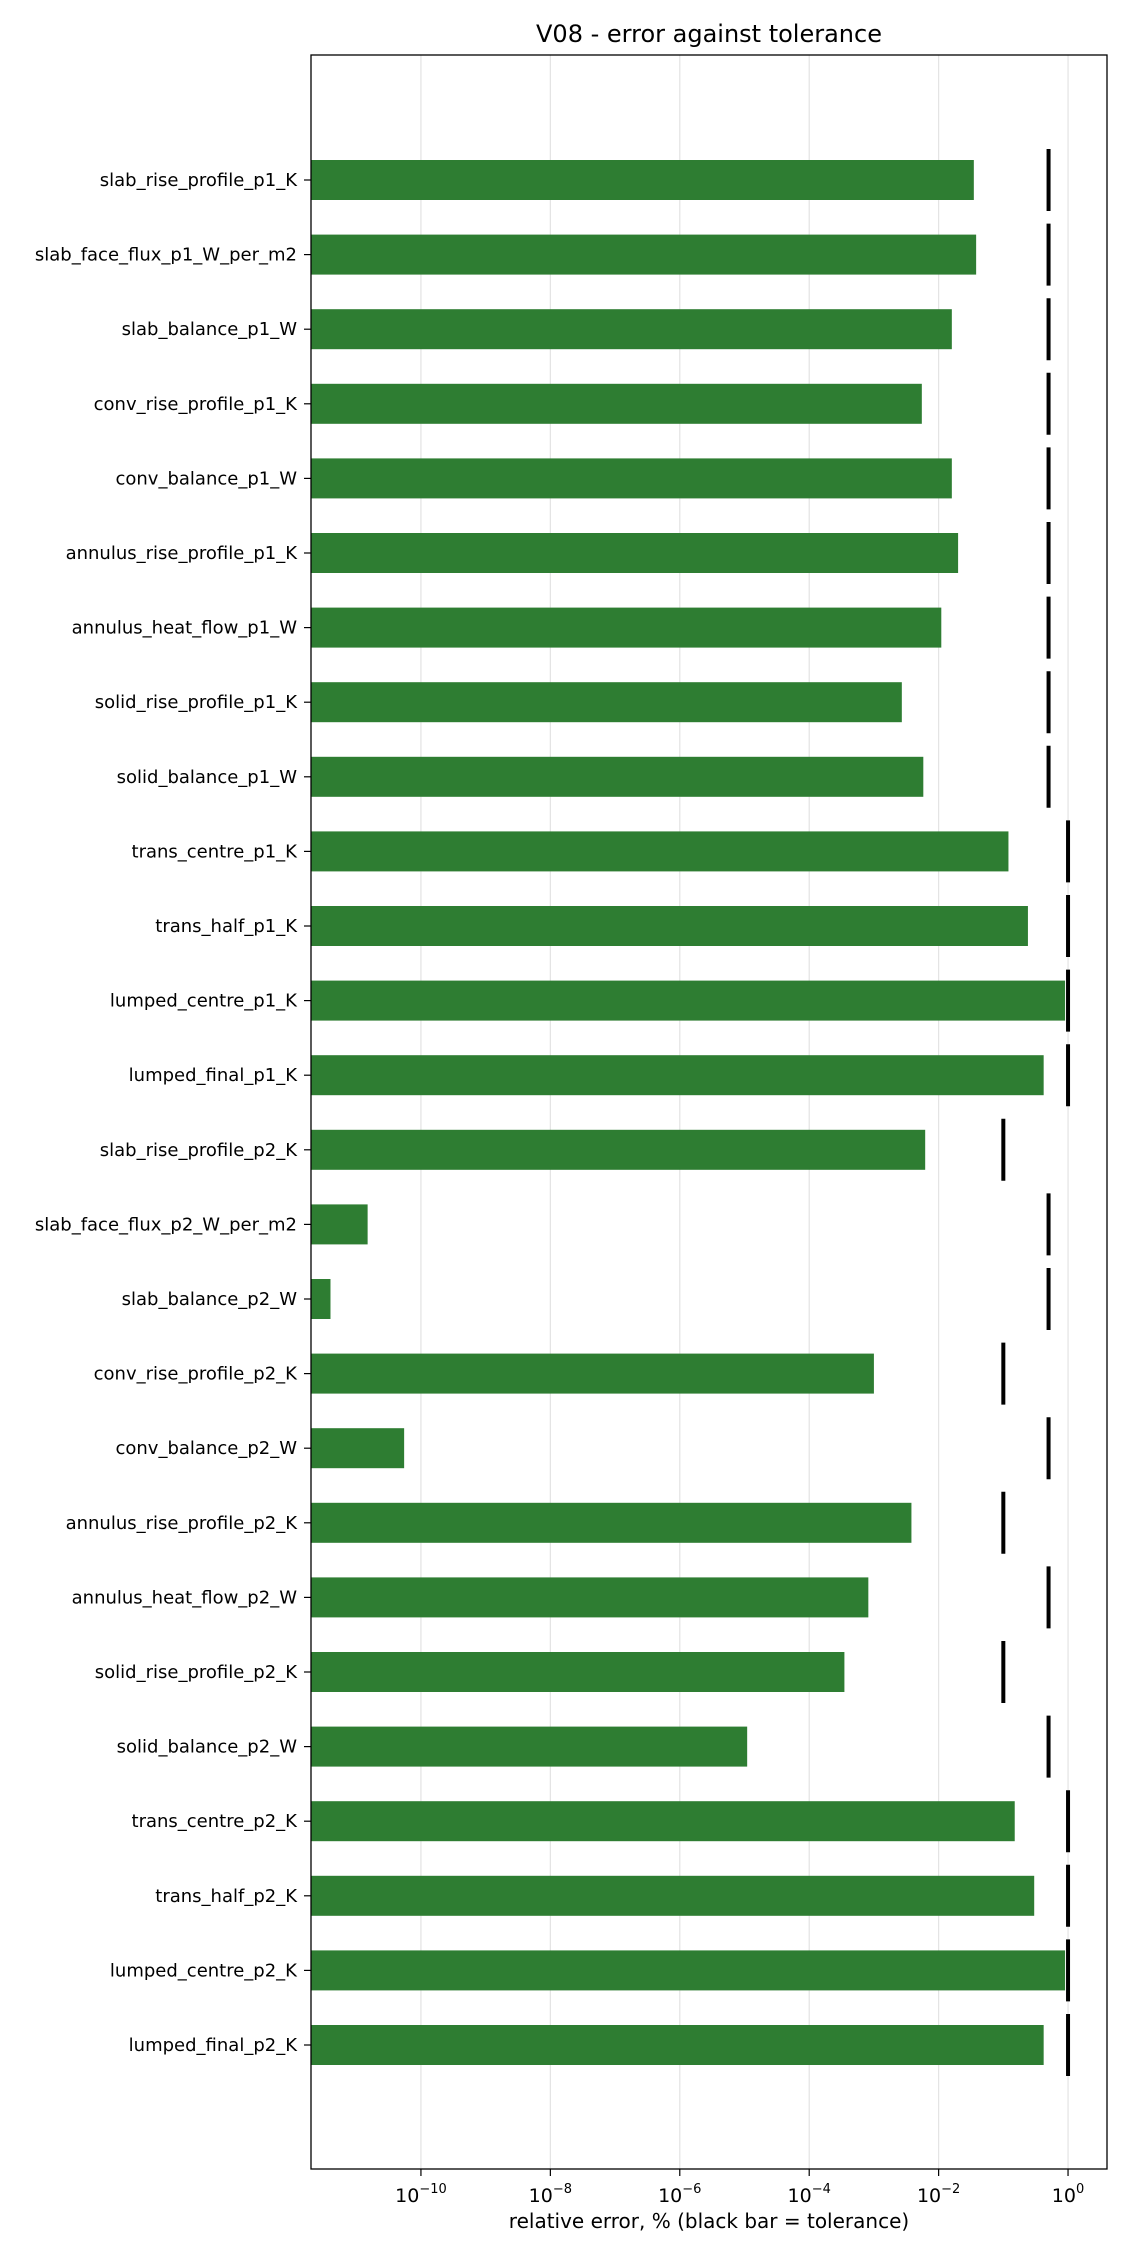  What do you see at coordinates (550, 2194) in the screenshot?
I see `x-tick-label: 10⁻⁸` at bounding box center [550, 2194].